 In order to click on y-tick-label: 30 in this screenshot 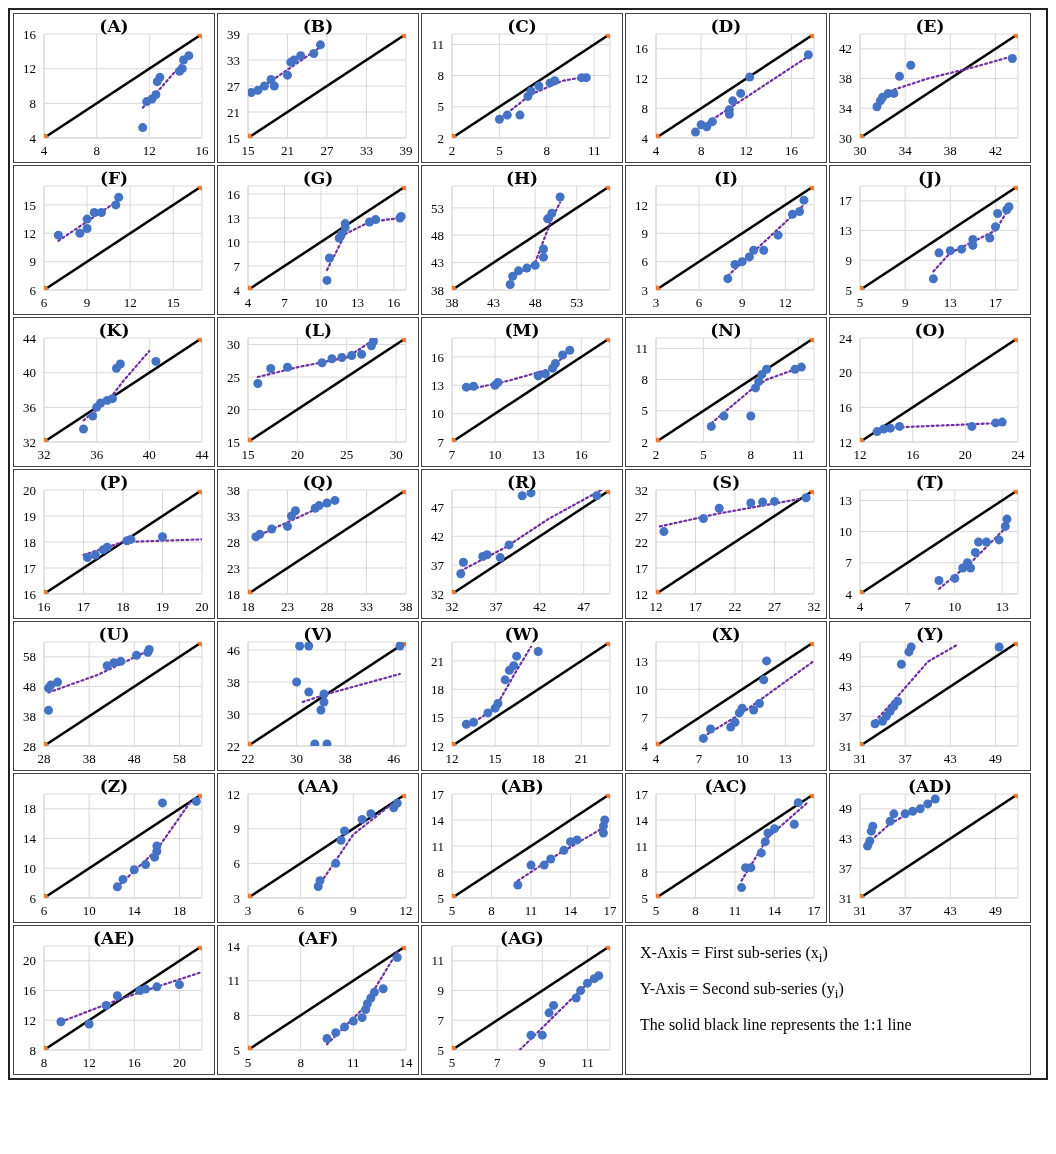, I will do `click(233, 345)`.